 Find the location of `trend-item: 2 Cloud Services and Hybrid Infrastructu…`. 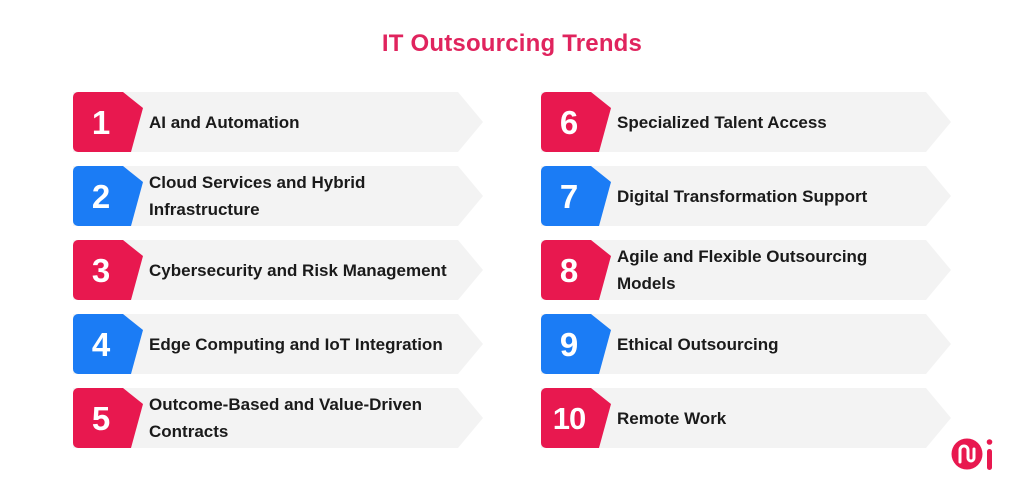

trend-item: 2 Cloud Services and Hybrid Infrastructu… is located at coordinates (279, 196).